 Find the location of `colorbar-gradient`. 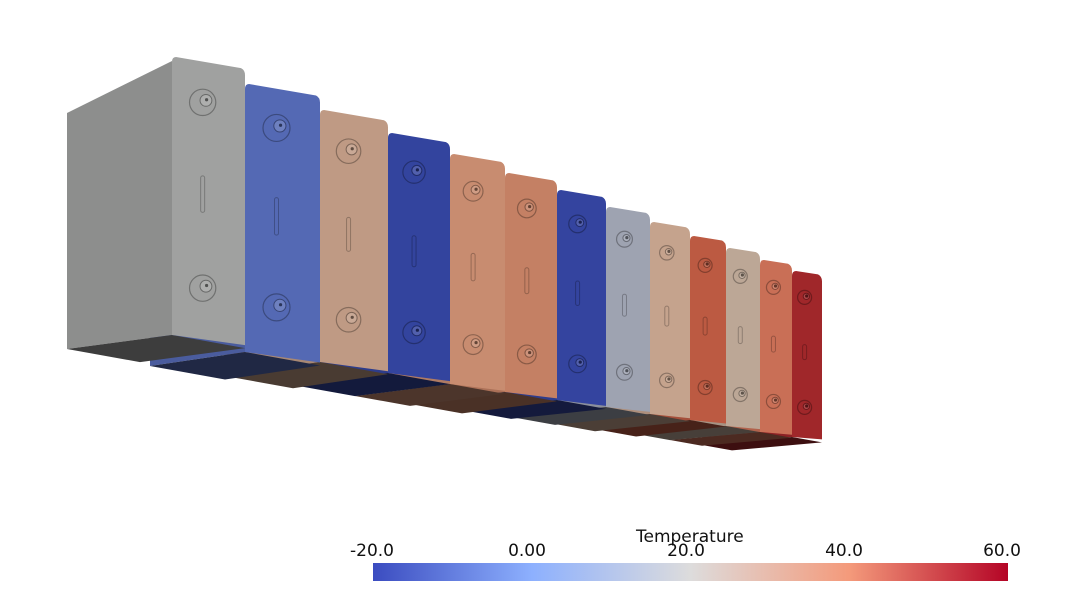

colorbar-gradient is located at coordinates (690, 572).